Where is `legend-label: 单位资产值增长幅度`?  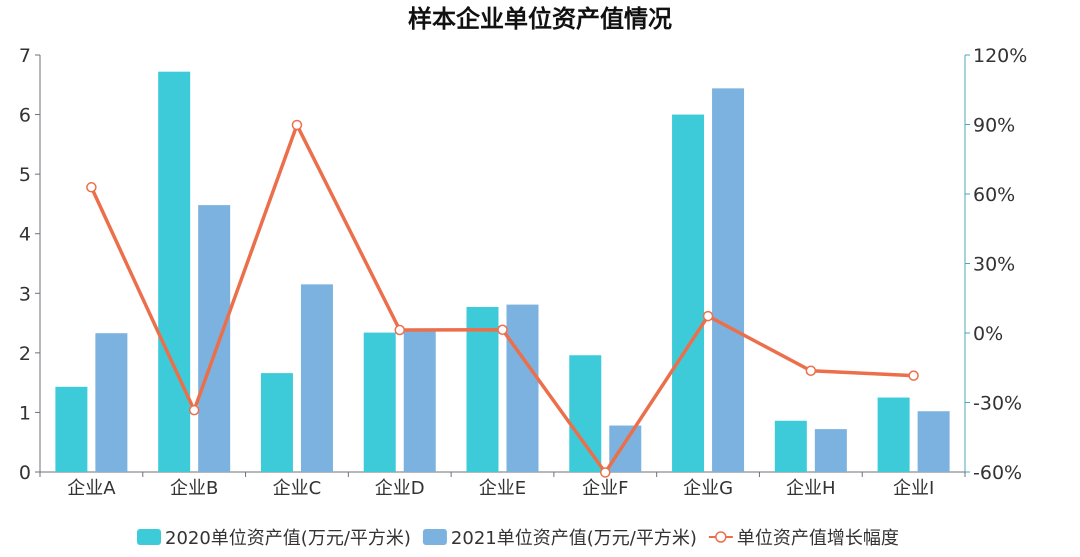
legend-label: 单位资产值增长幅度 is located at coordinates (818, 538).